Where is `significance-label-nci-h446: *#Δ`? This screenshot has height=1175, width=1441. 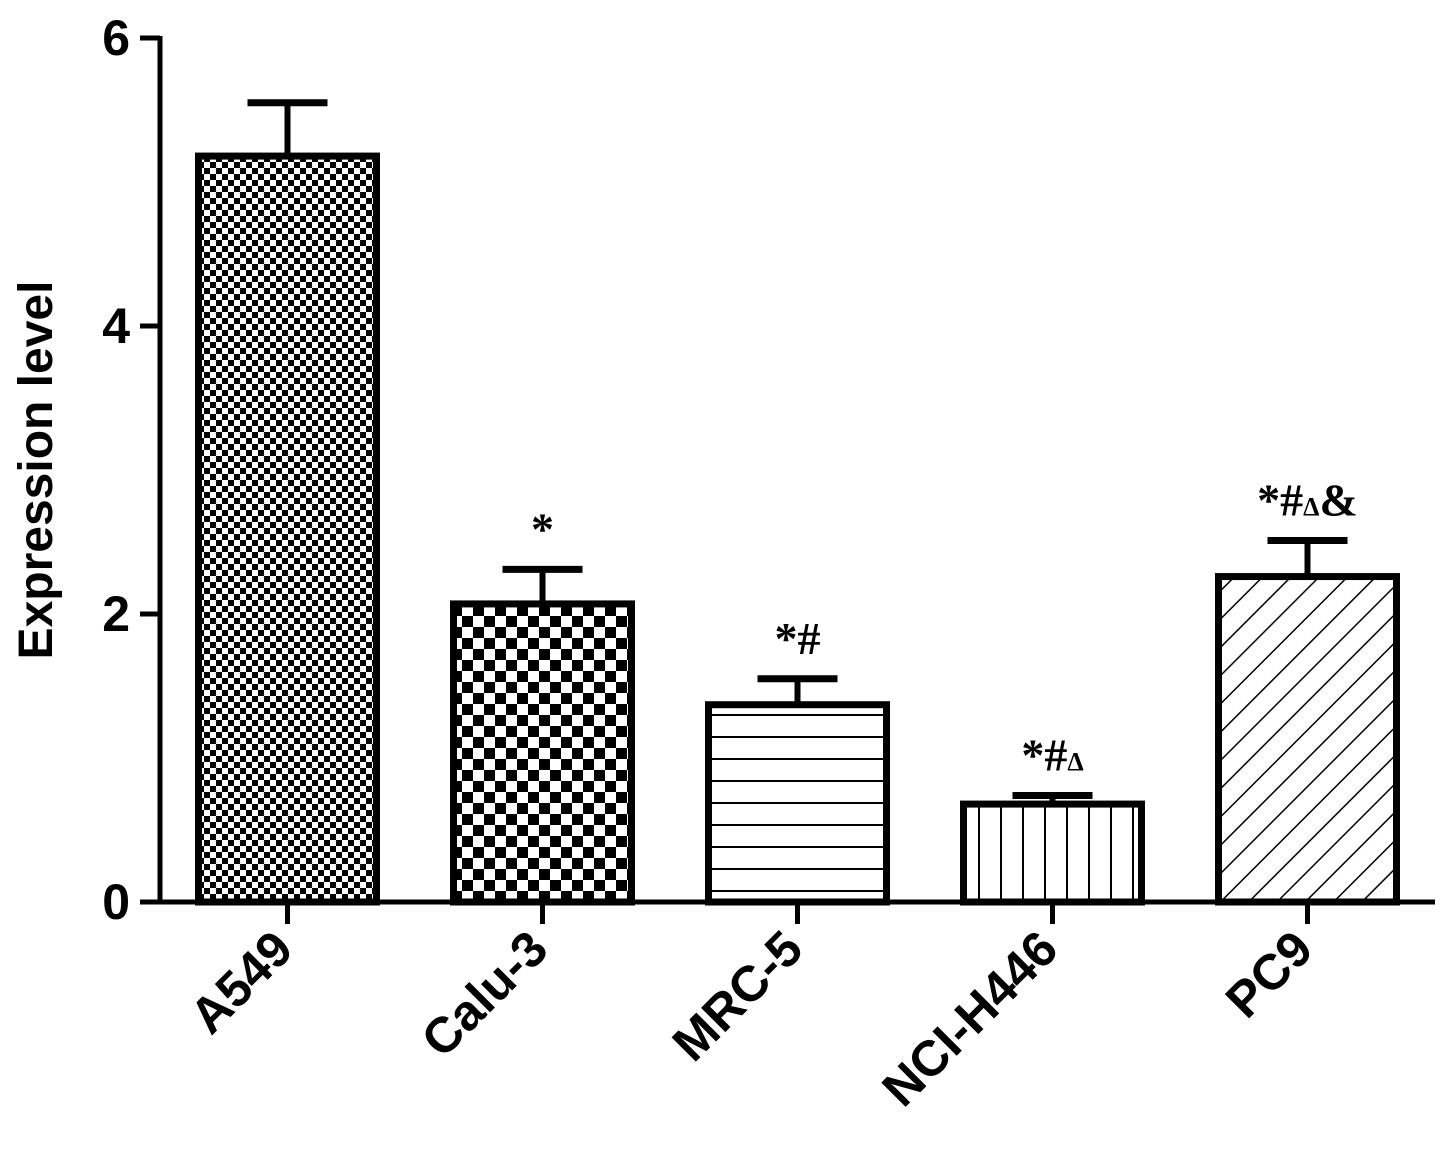 significance-label-nci-h446: *#Δ is located at coordinates (1052, 754).